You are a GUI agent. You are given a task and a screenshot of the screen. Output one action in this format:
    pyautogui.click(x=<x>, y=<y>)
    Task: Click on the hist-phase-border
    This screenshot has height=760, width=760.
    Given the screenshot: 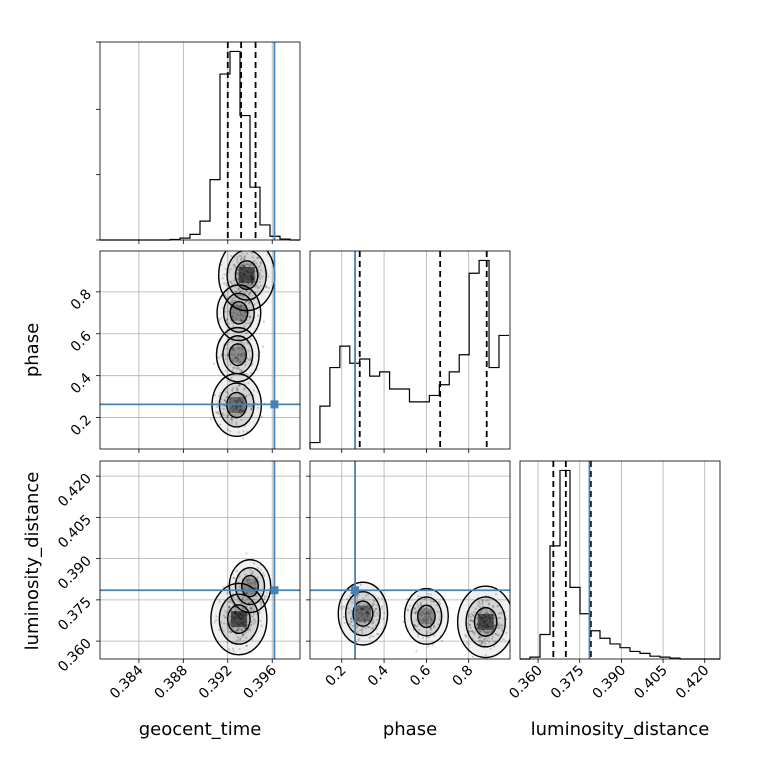 What is the action you would take?
    pyautogui.click(x=410, y=350)
    